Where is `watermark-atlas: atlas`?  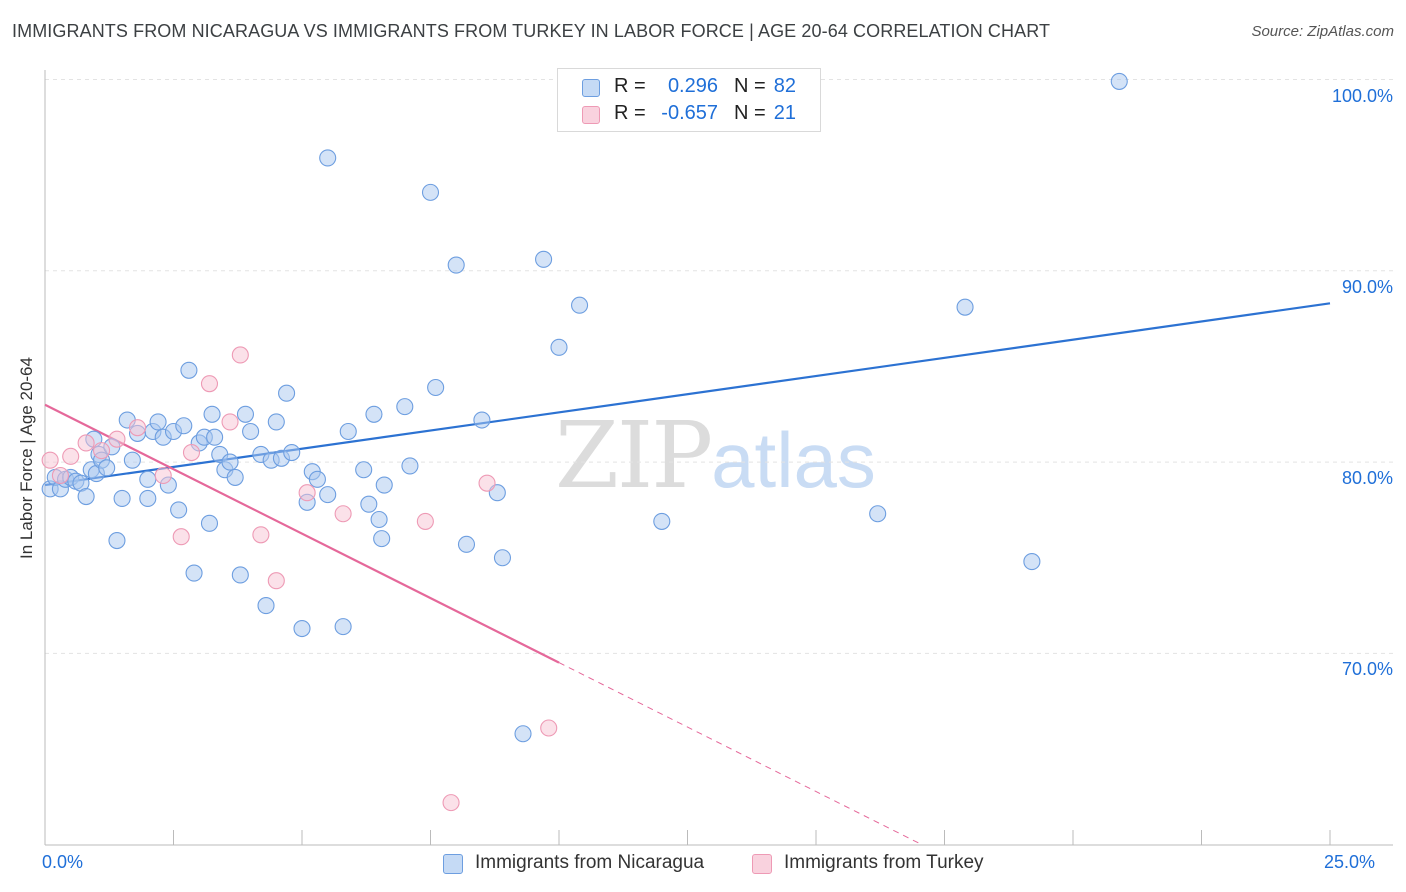
watermark-atlas: atlas is located at coordinates (793, 460).